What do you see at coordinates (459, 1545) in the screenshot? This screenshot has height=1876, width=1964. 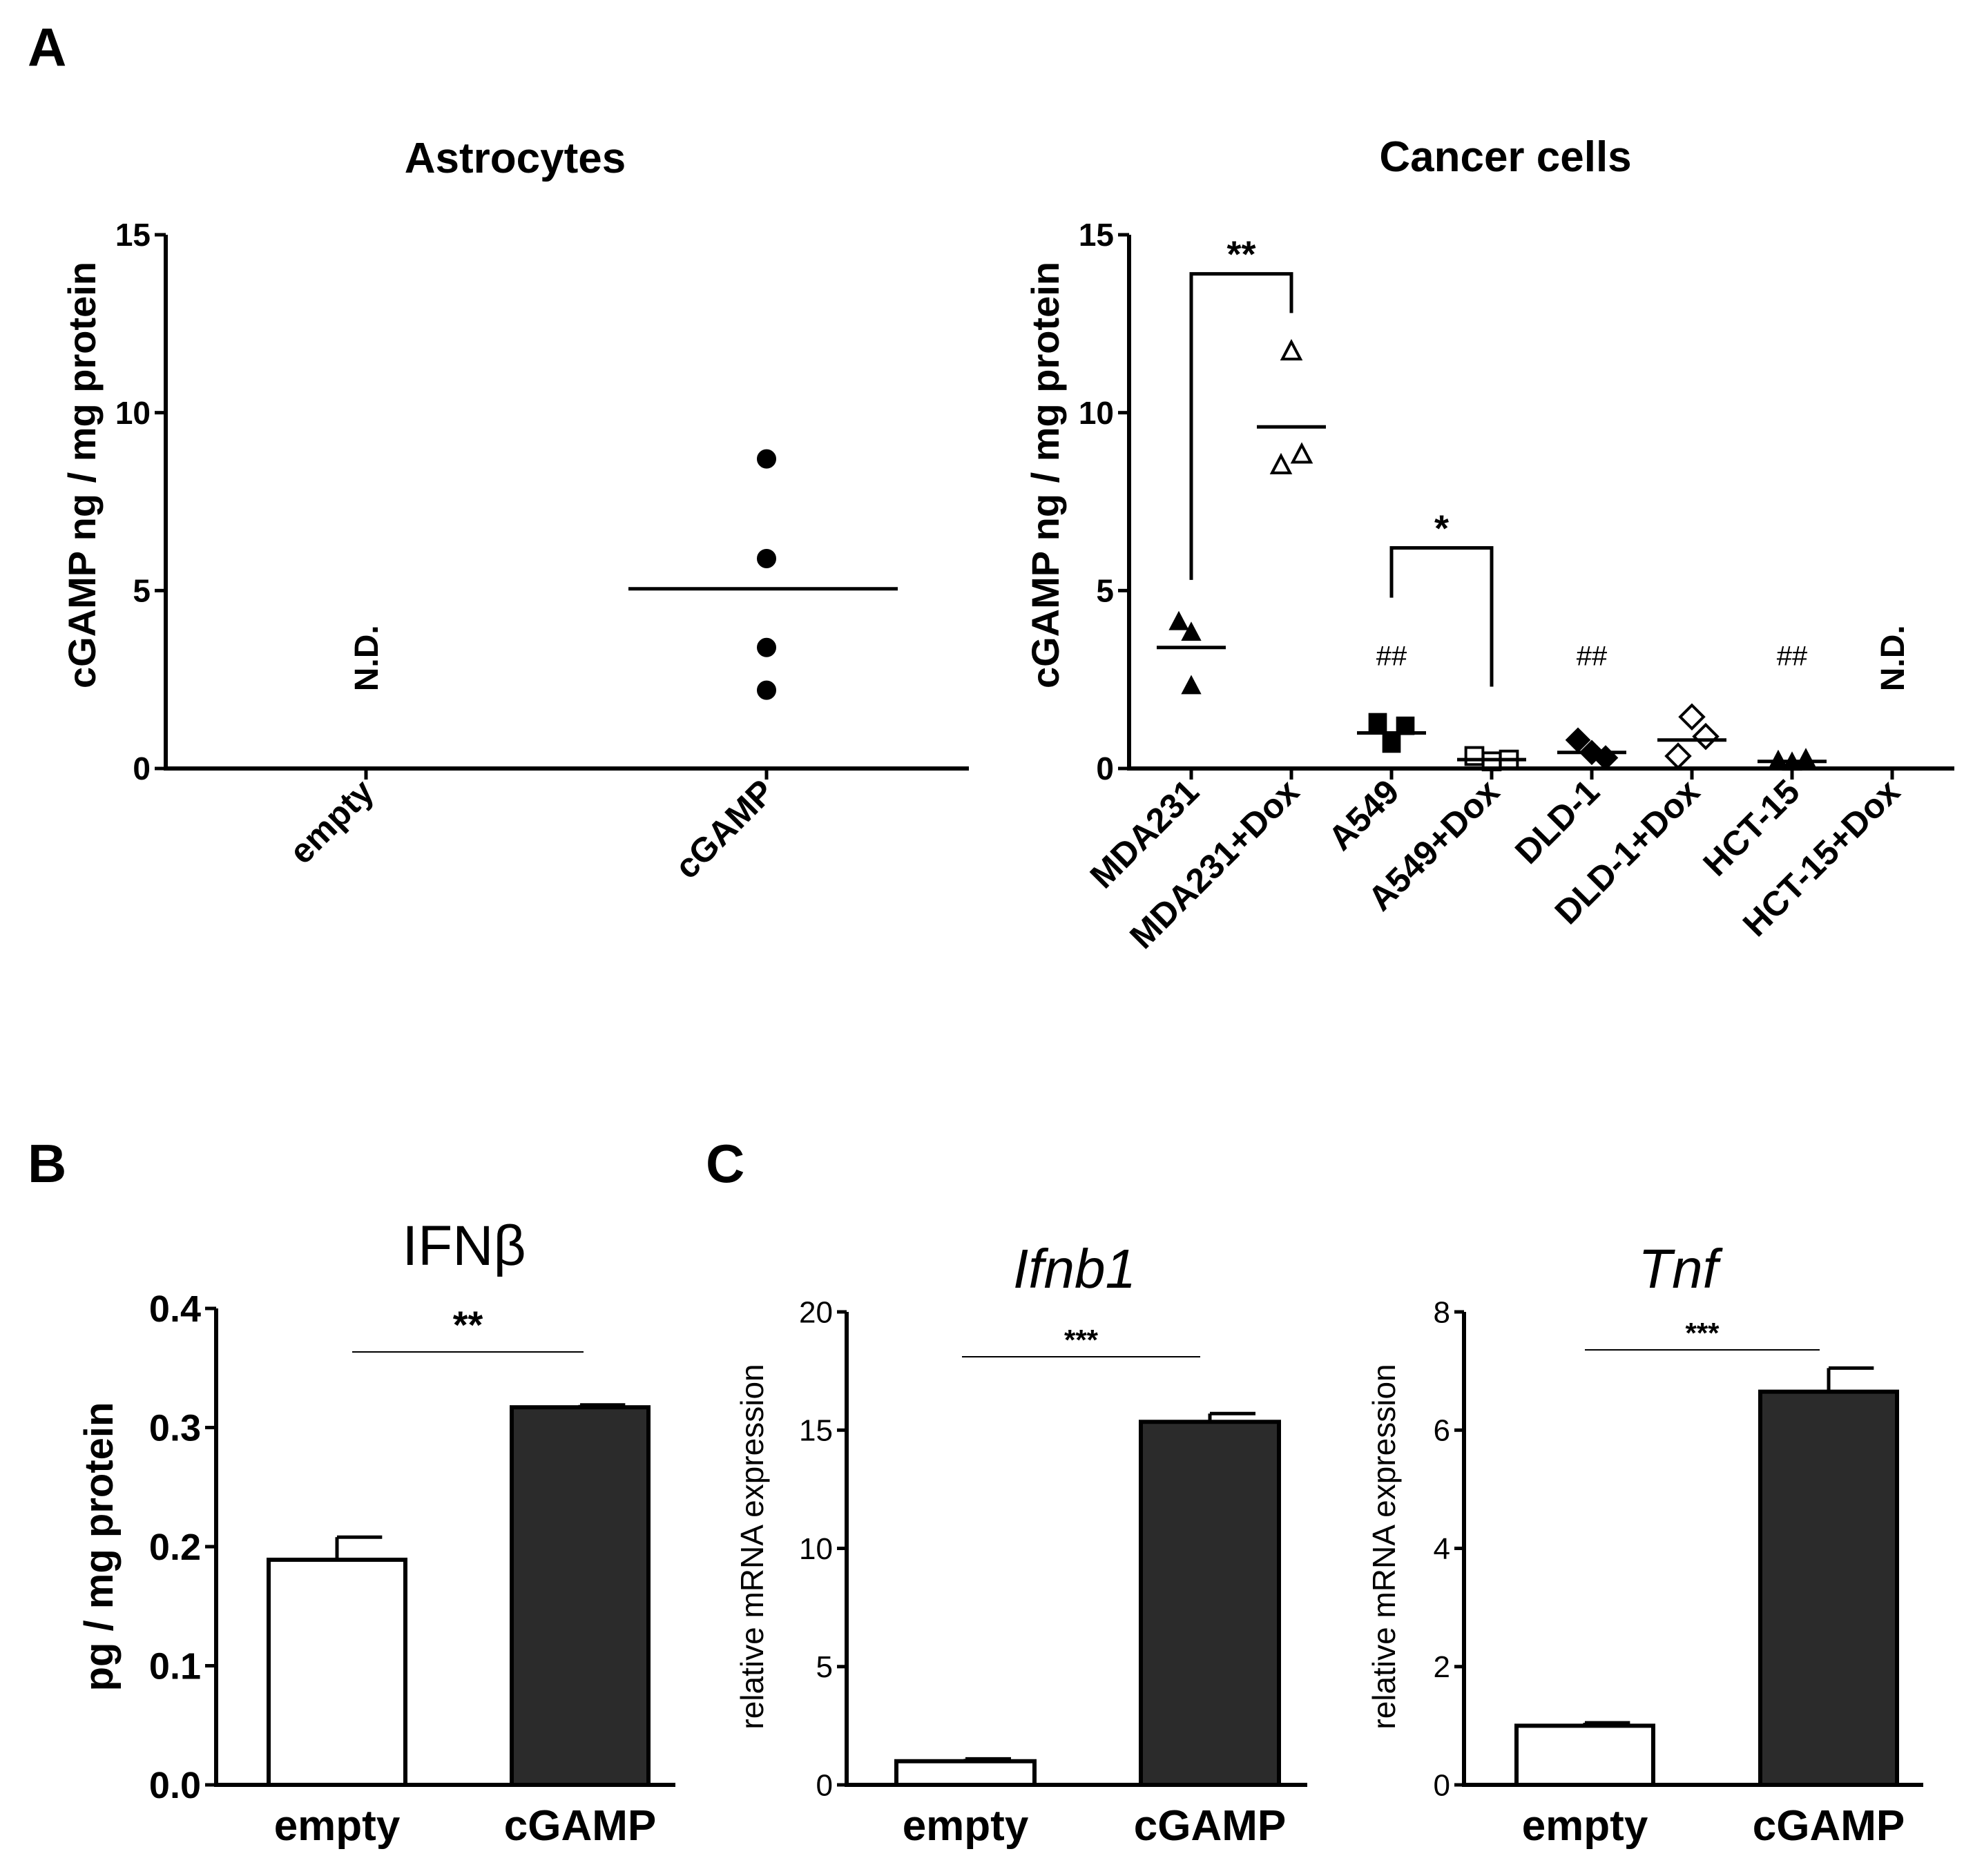 I see `data-marks: **` at bounding box center [459, 1545].